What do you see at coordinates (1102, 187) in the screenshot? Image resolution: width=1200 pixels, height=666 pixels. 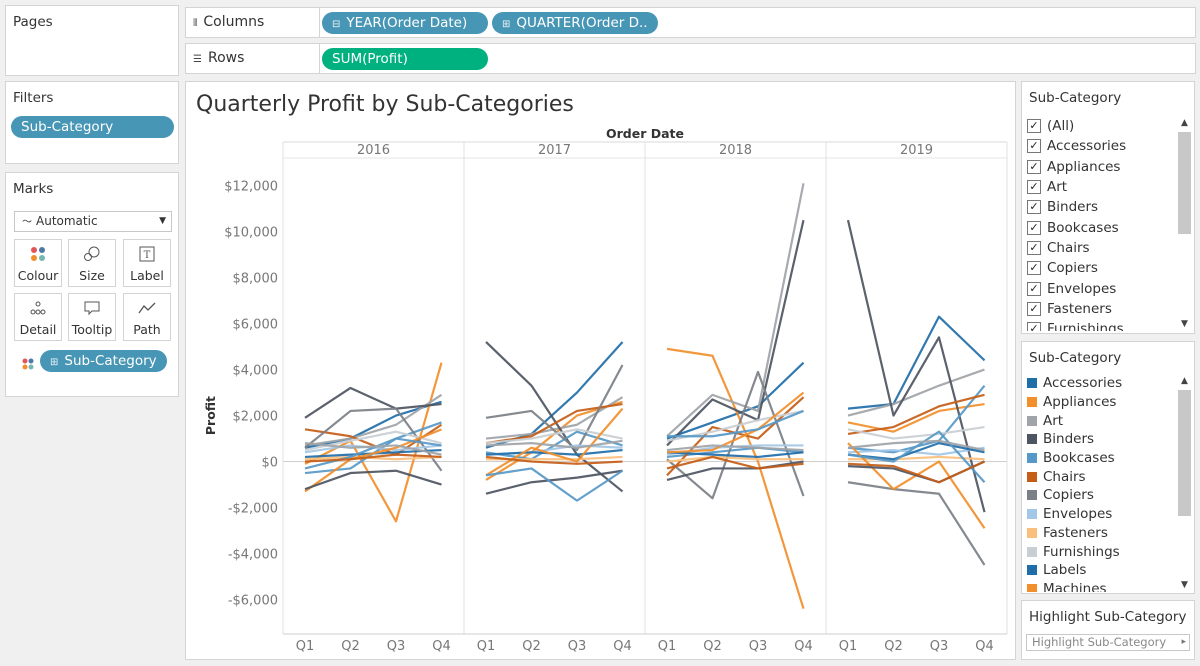 I see `filter-item: ✓ Art` at bounding box center [1102, 187].